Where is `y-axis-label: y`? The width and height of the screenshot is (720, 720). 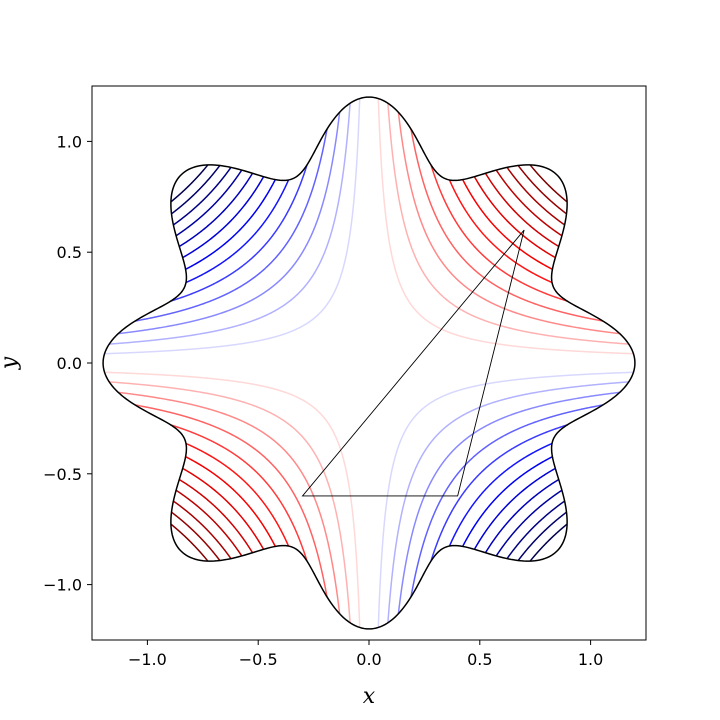
y-axis-label: y is located at coordinates (11, 363).